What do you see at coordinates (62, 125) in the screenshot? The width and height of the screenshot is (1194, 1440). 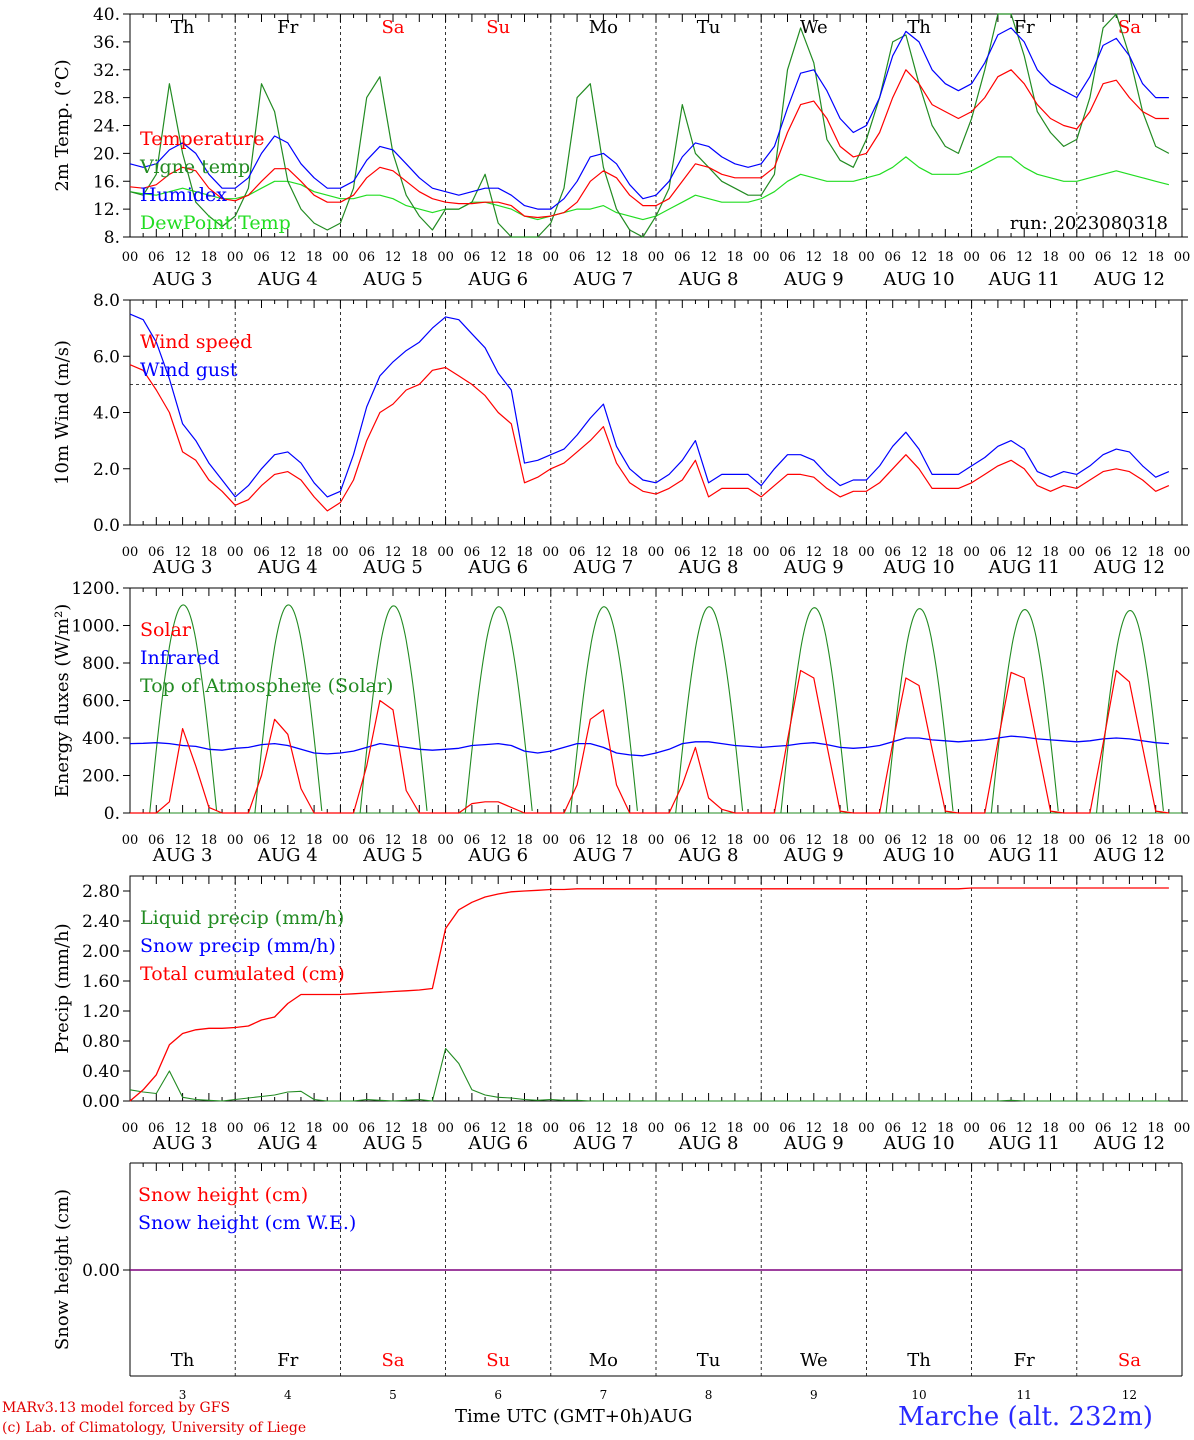 I see `temperature-y-axis-label: 2m Temp. (°C)` at bounding box center [62, 125].